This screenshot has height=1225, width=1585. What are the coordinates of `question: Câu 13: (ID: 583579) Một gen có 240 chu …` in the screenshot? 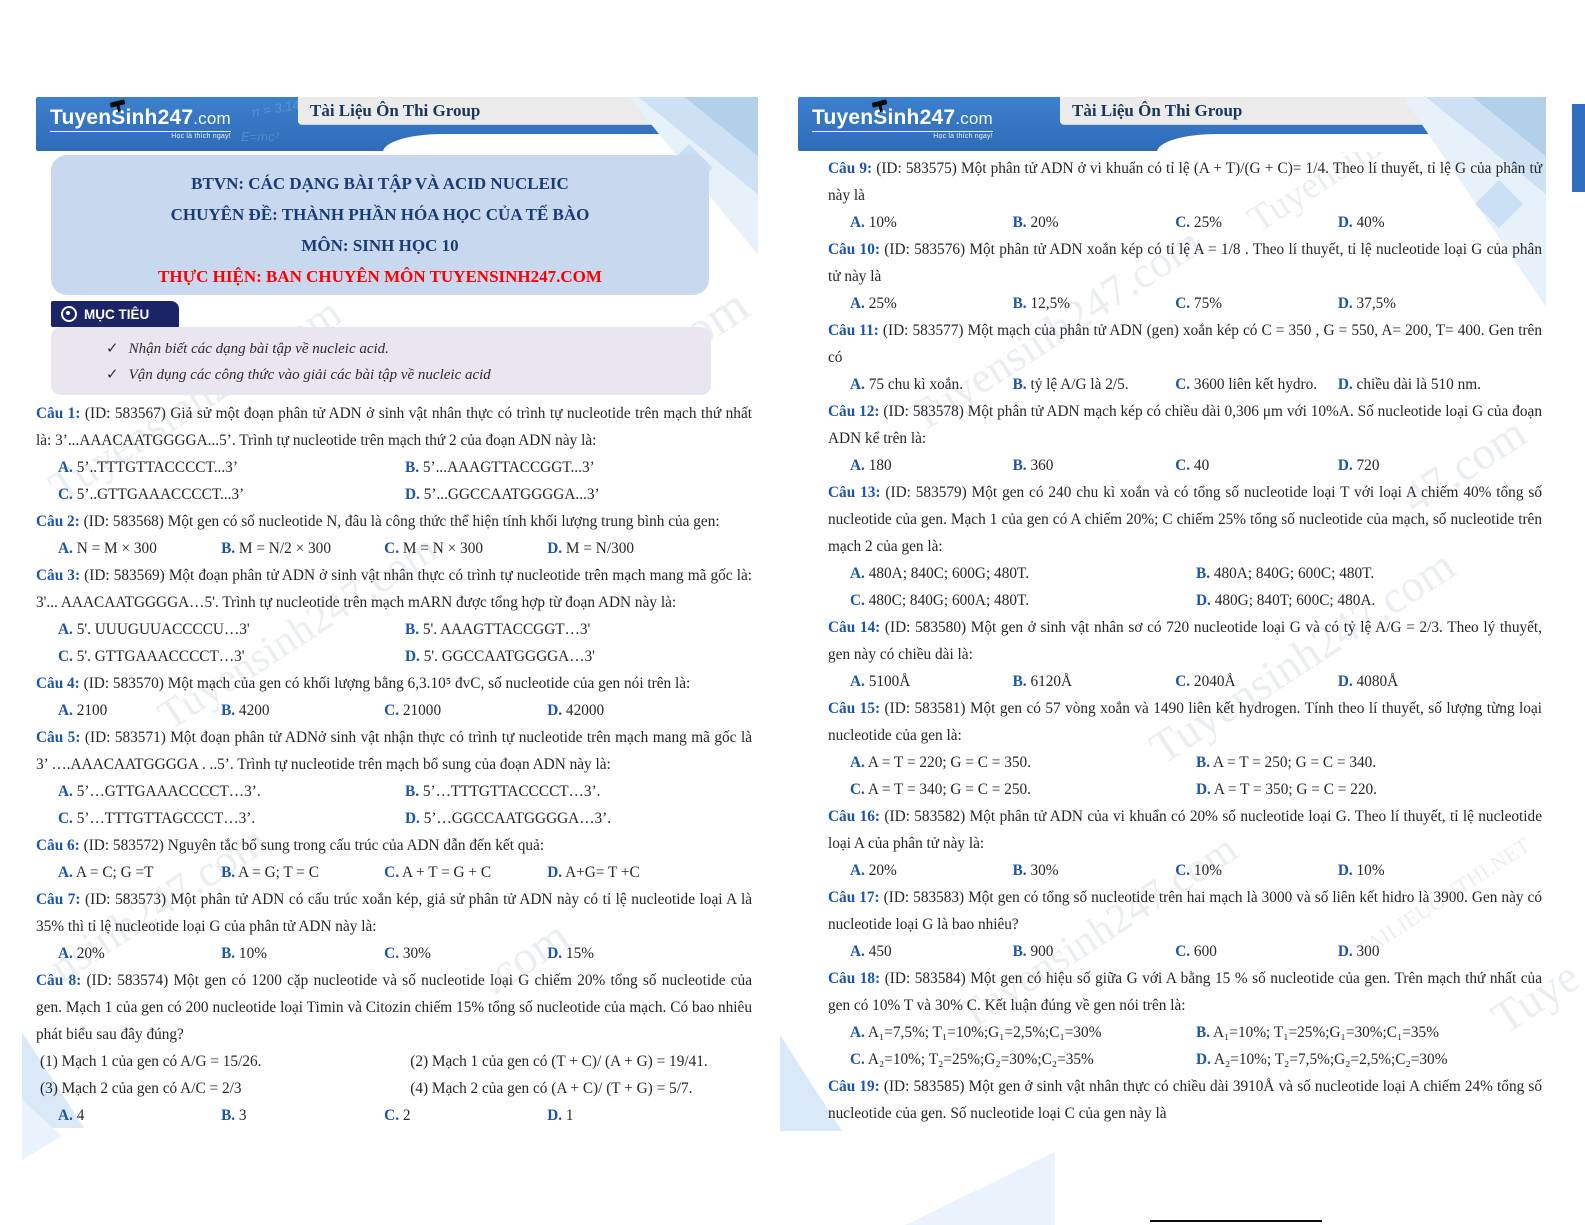 It's located at (1185, 546).